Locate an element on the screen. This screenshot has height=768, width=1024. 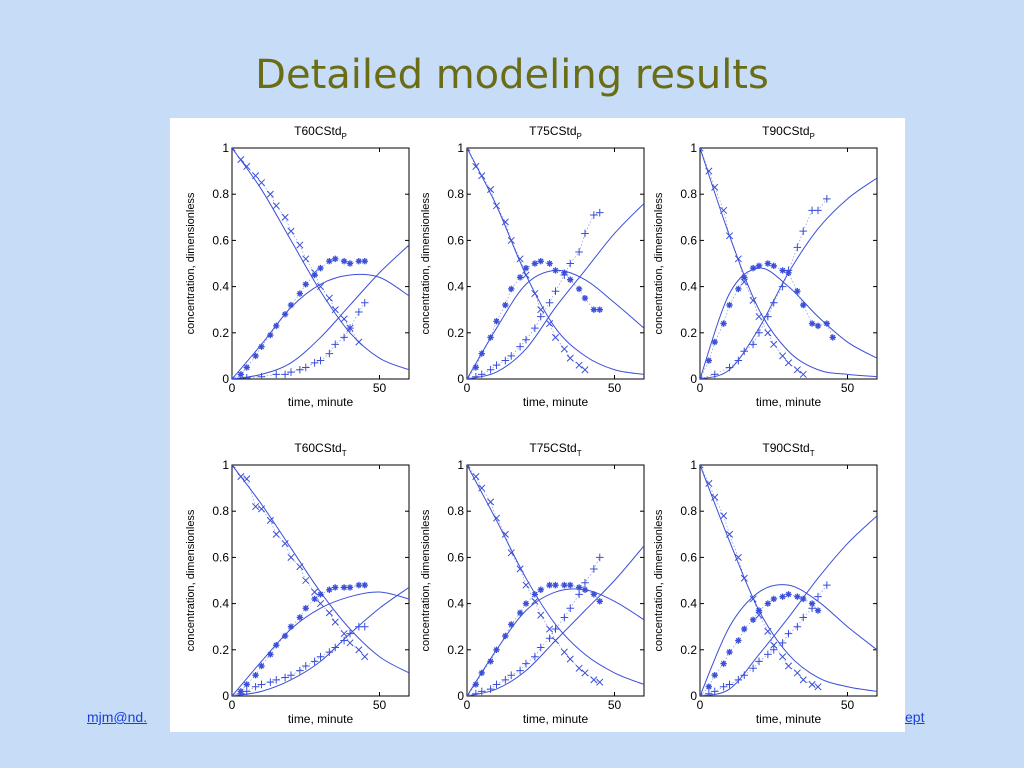
subplot-title: T90CStdT is located at coordinates (788, 449).